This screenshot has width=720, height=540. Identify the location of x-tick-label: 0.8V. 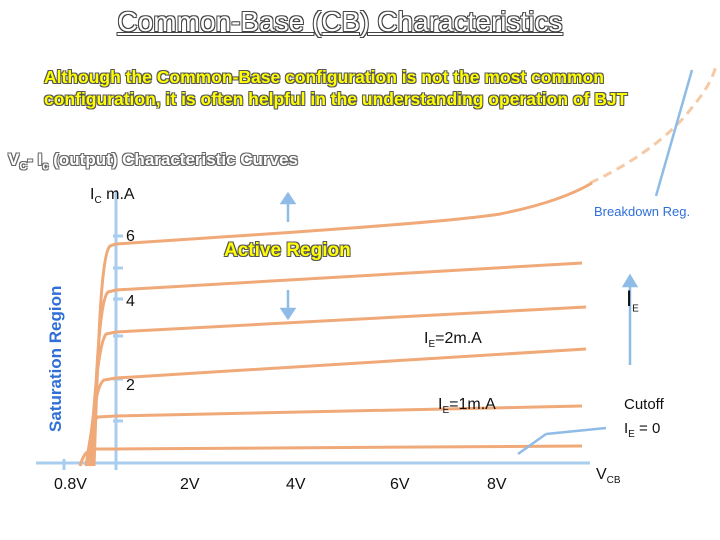
(70, 484).